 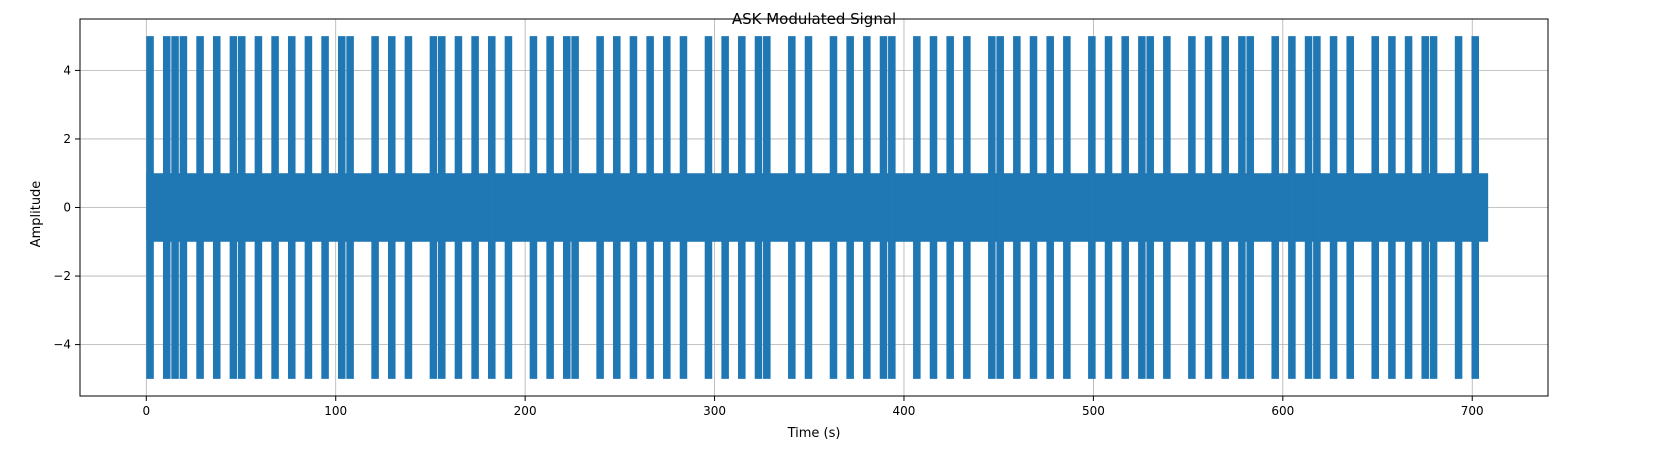 What do you see at coordinates (67, 139) in the screenshot?
I see `y-tick-label: 2` at bounding box center [67, 139].